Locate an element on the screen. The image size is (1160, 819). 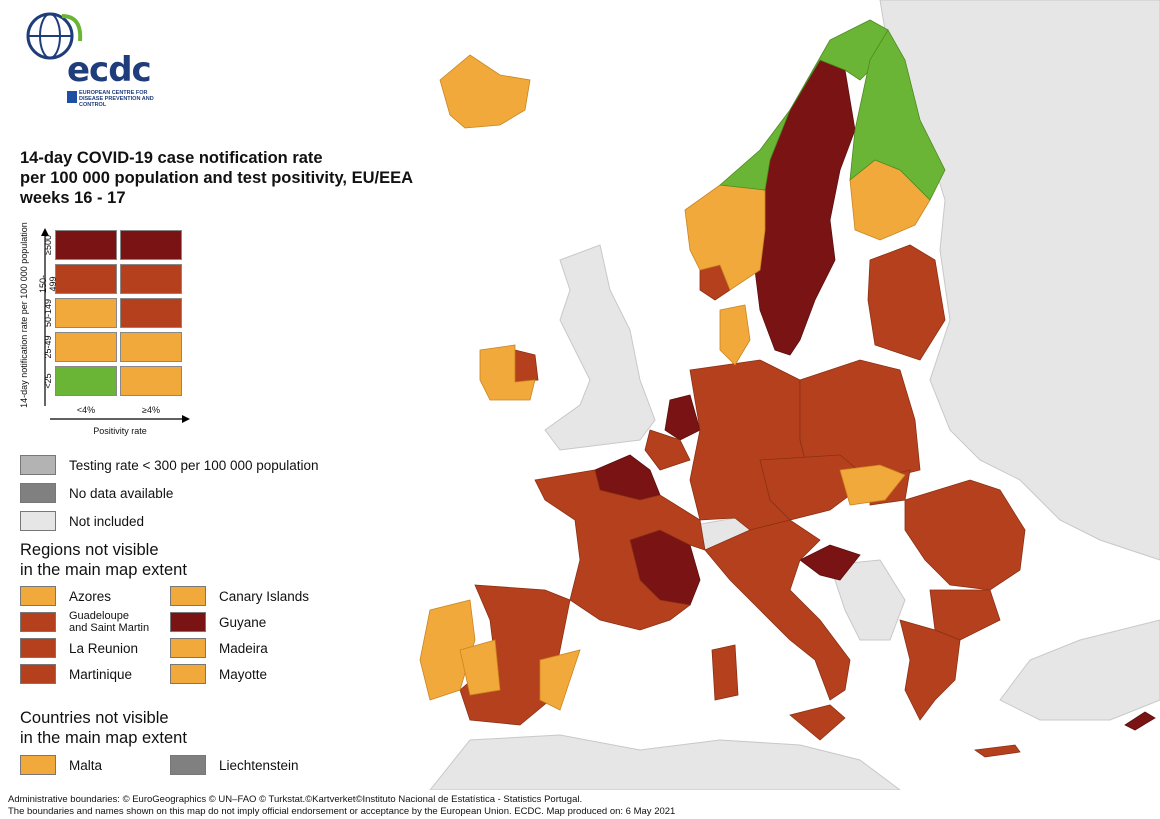
legend-entry: Liechtenstein is located at coordinates (234, 765).